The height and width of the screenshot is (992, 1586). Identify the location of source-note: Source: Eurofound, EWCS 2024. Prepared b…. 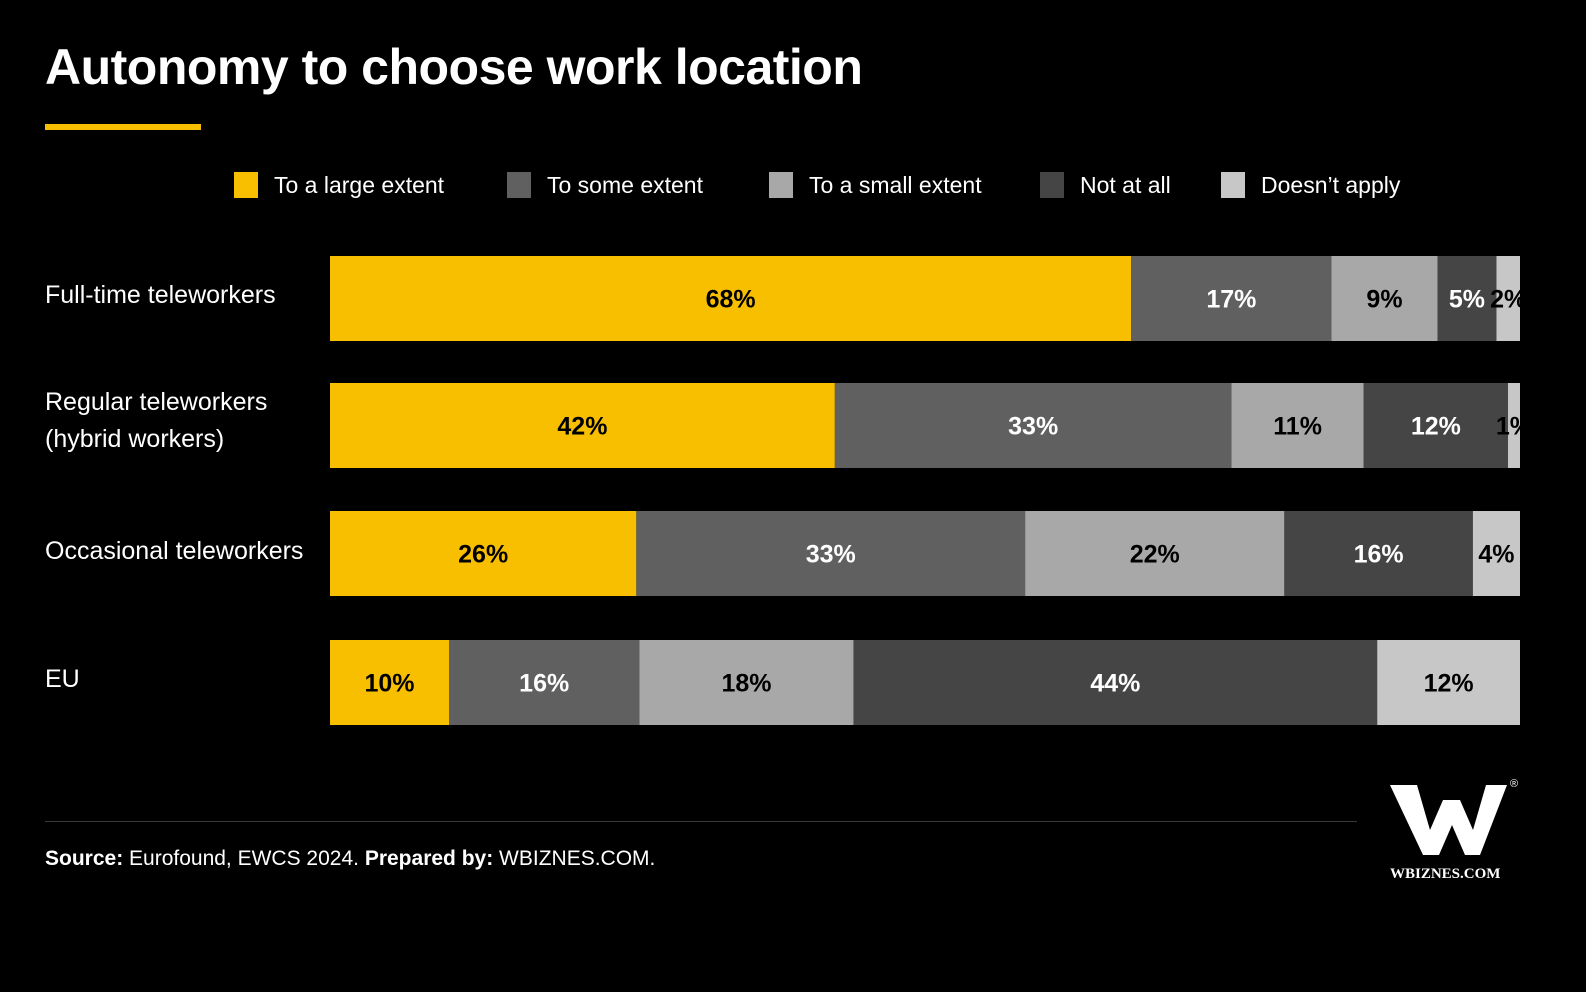
(350, 859).